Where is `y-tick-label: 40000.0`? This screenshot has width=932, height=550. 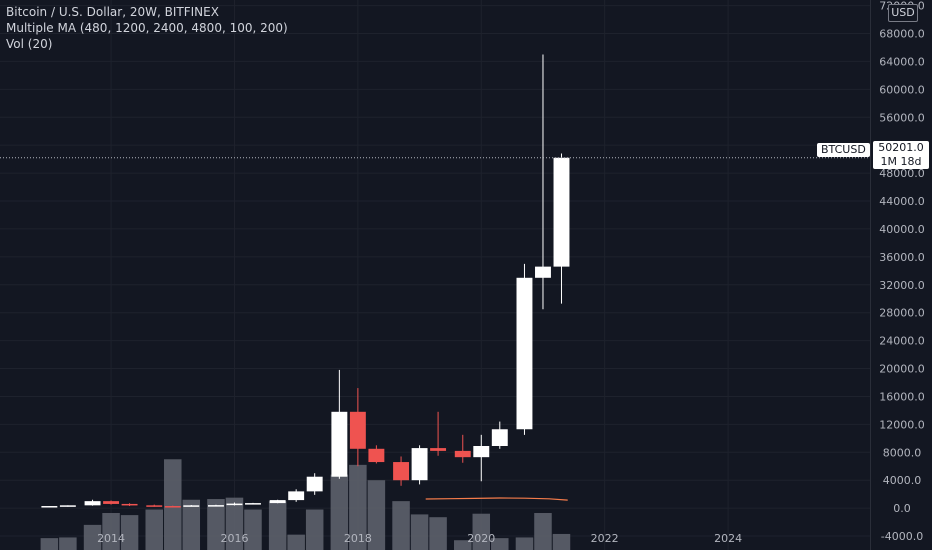 y-tick-label: 40000.0 is located at coordinates (902, 229).